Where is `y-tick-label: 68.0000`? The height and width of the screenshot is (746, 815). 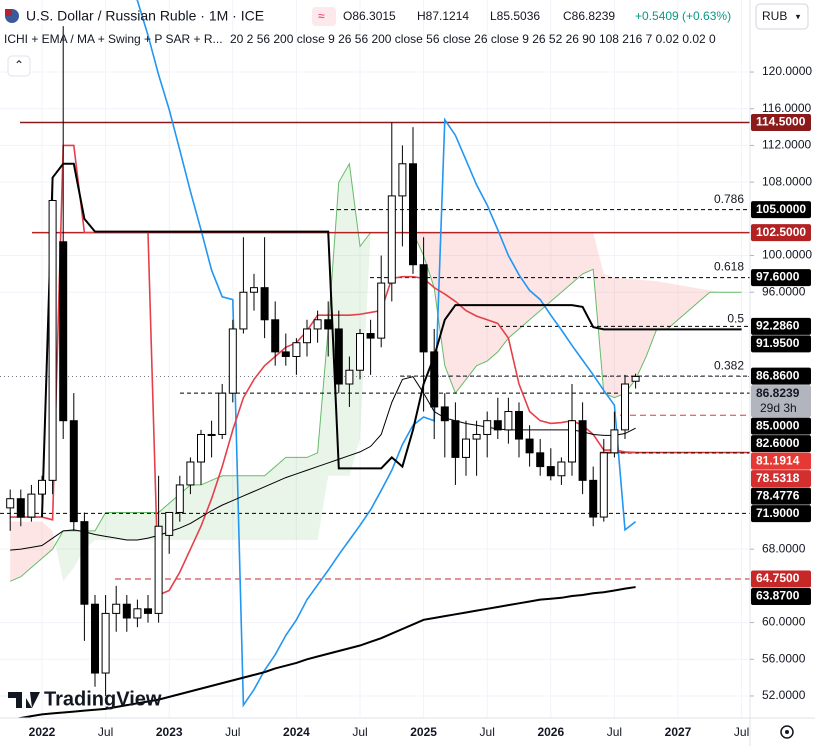
y-tick-label: 68.0000 is located at coordinates (784, 548).